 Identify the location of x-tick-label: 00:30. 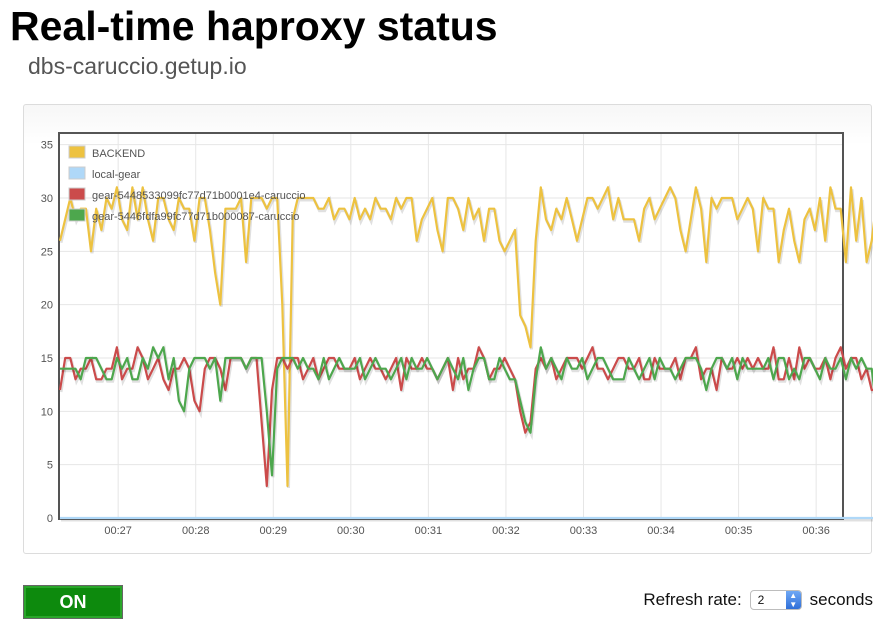
(351, 531).